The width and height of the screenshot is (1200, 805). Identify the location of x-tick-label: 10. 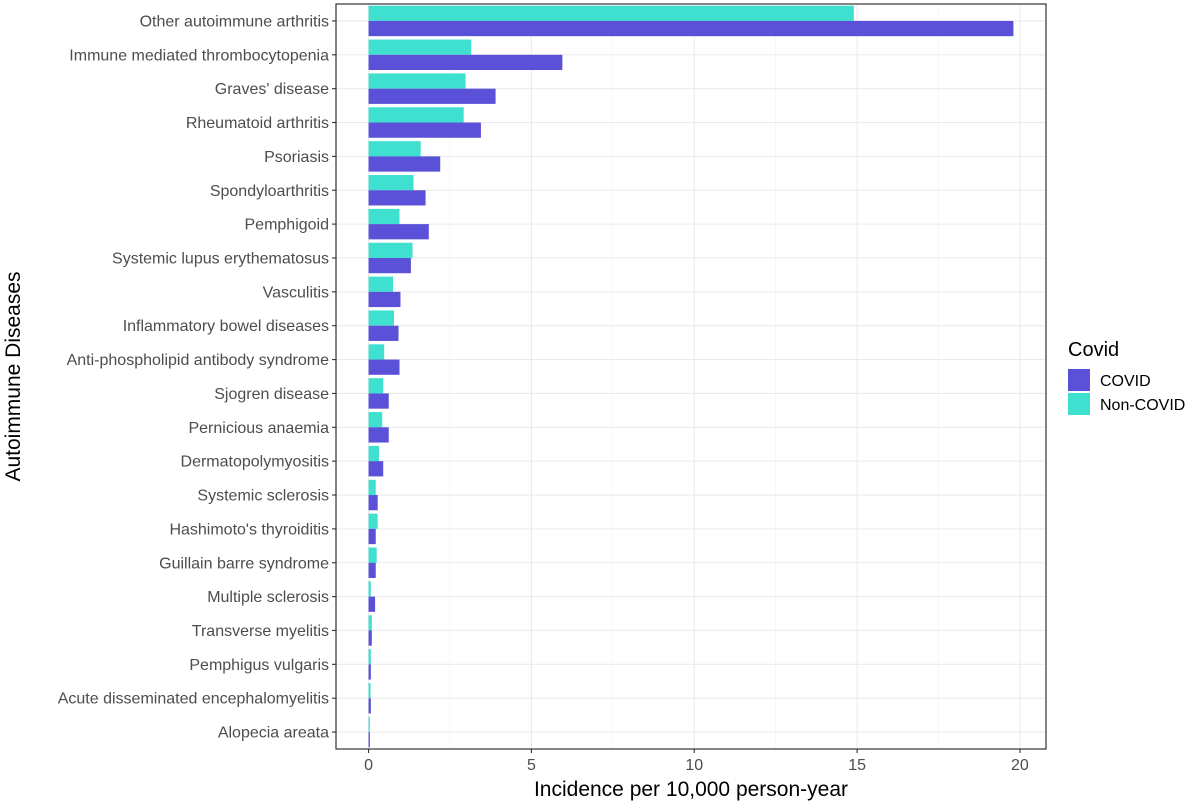
(694, 765).